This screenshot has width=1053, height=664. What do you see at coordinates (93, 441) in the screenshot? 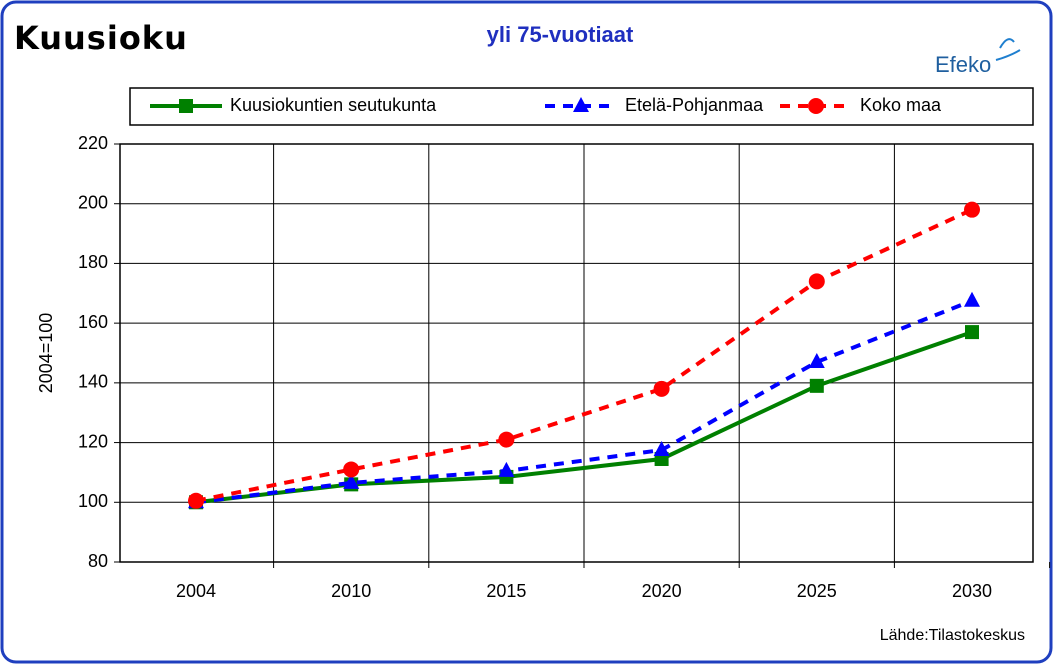
I see `y-tick-label: 120` at bounding box center [93, 441].